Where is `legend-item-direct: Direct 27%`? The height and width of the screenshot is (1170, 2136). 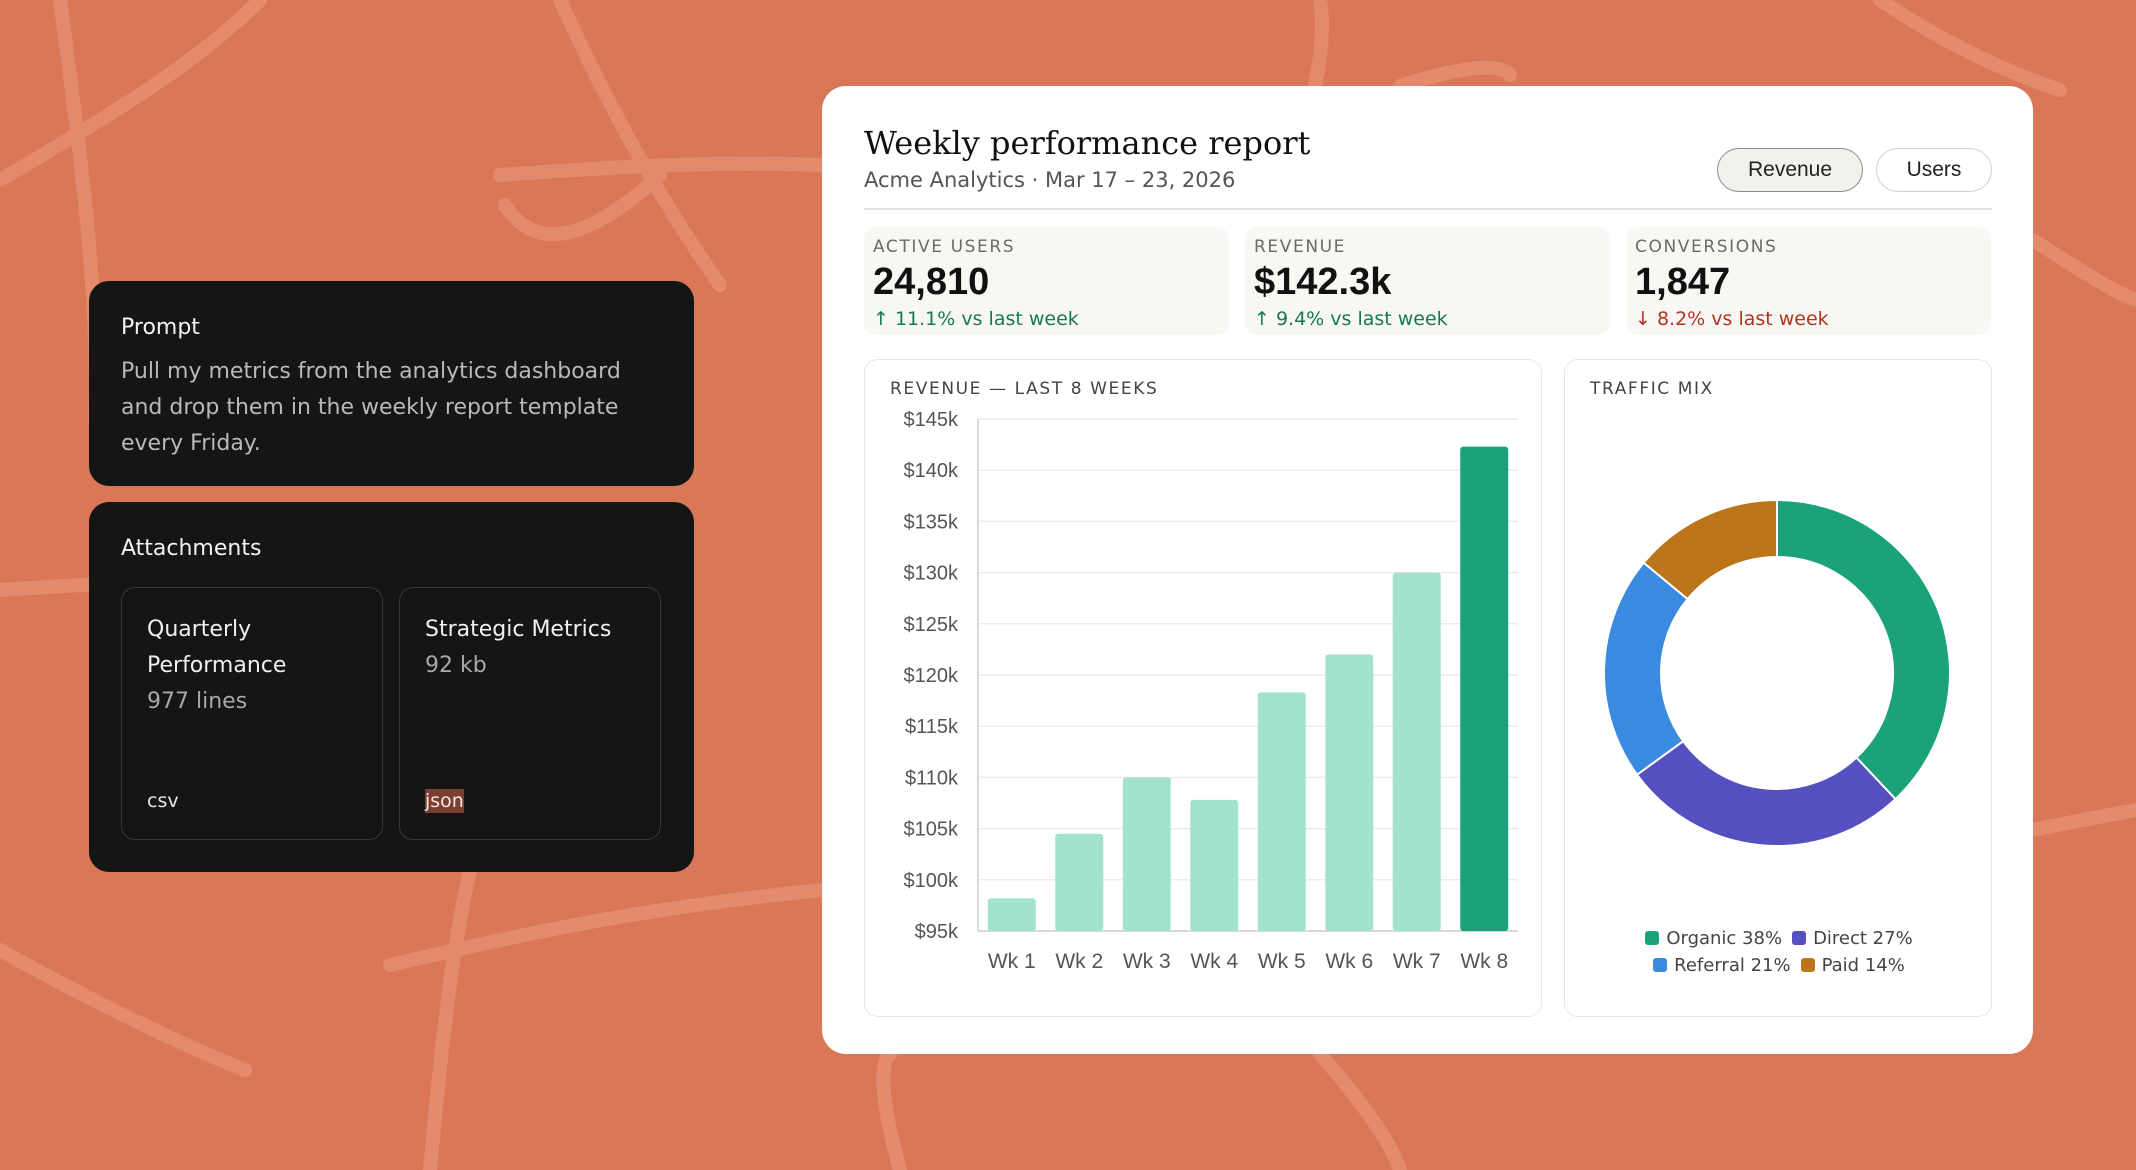
legend-item-direct: Direct 27% is located at coordinates (1852, 938).